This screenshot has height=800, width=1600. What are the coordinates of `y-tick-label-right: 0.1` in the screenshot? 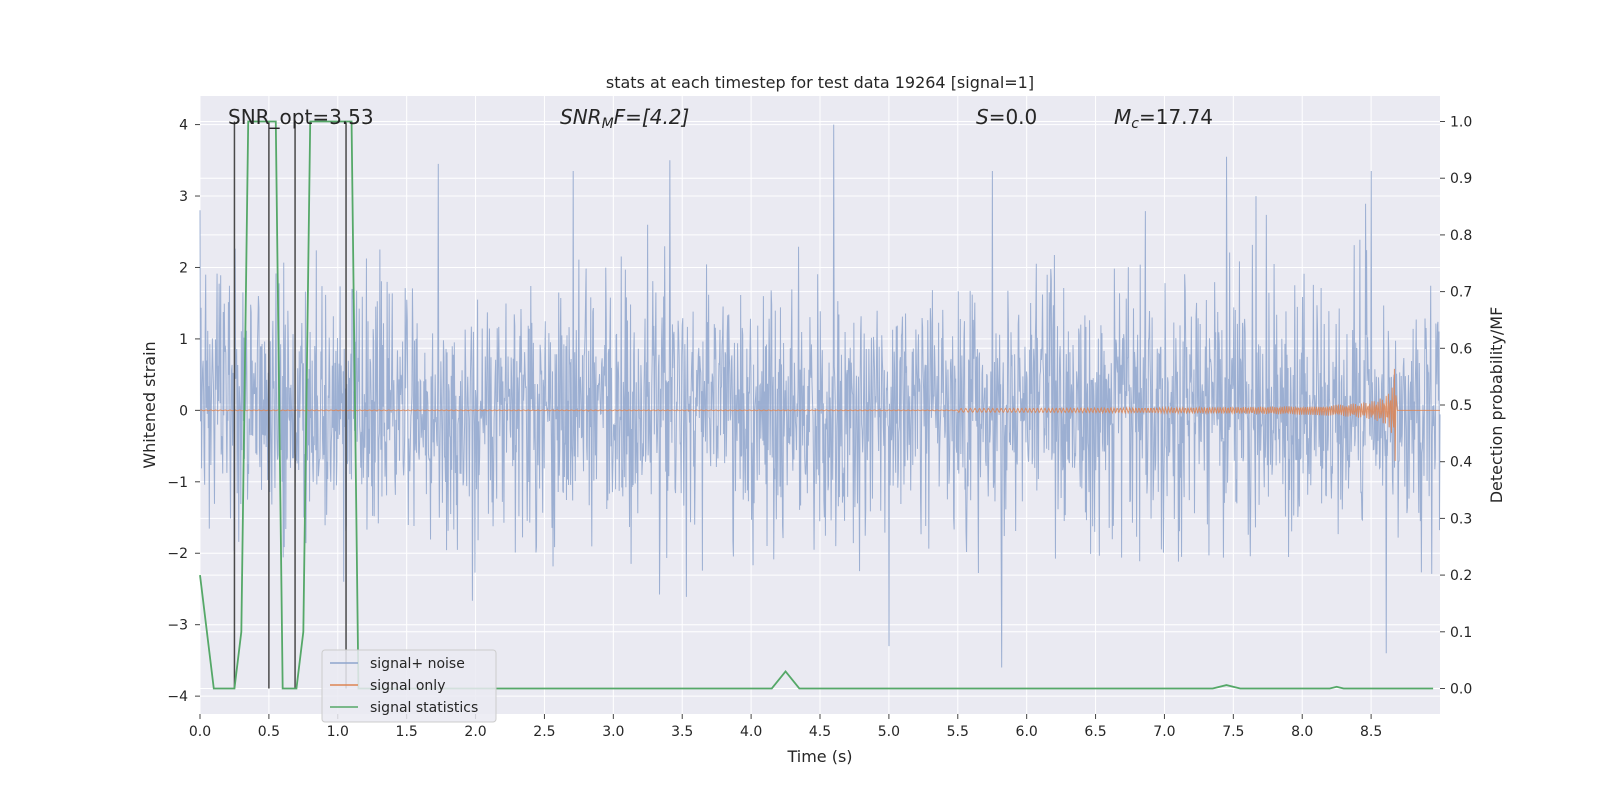 It's located at (1461, 633).